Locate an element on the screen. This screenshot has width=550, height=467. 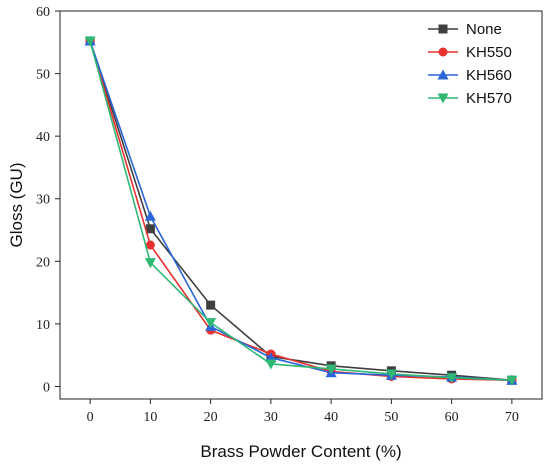
legend: None KH550 KH560 KH570 is located at coordinates (470, 64).